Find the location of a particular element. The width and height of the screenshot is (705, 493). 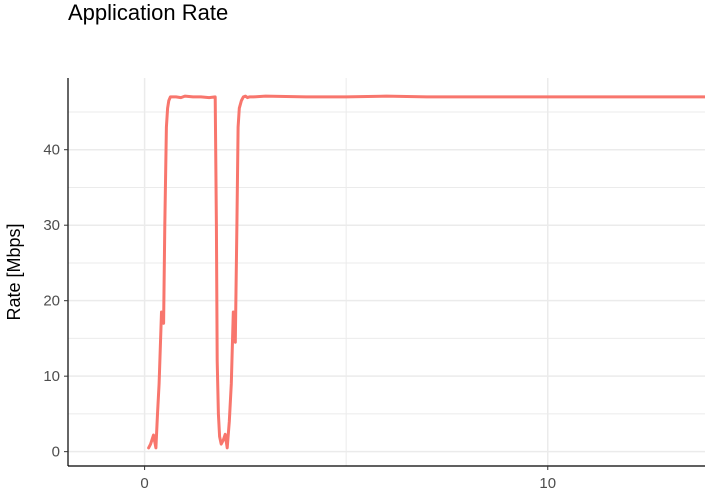

x-tick-label: 0 is located at coordinates (144, 483).